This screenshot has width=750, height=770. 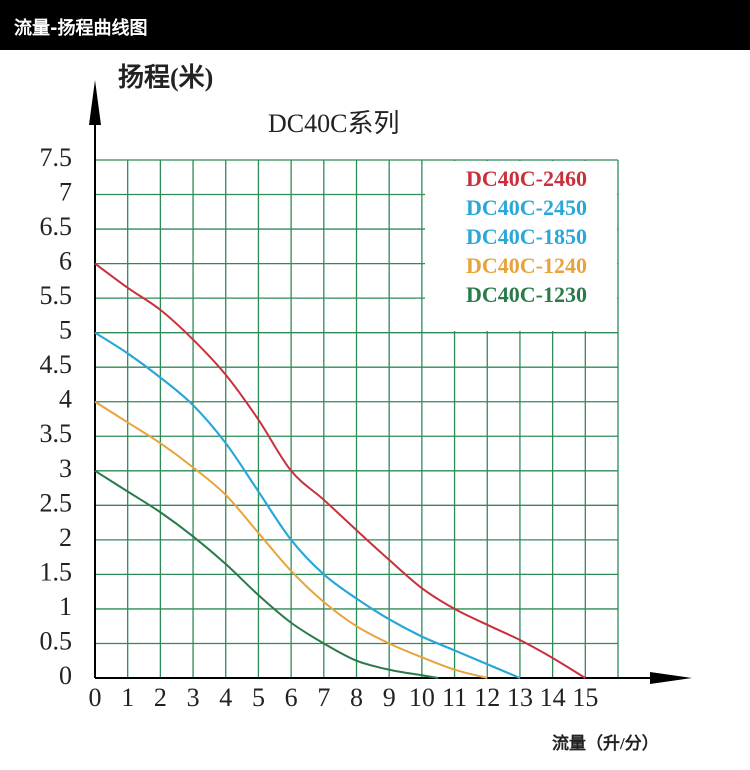 I want to click on legend-entry: DC40C-1240, so click(x=526, y=265).